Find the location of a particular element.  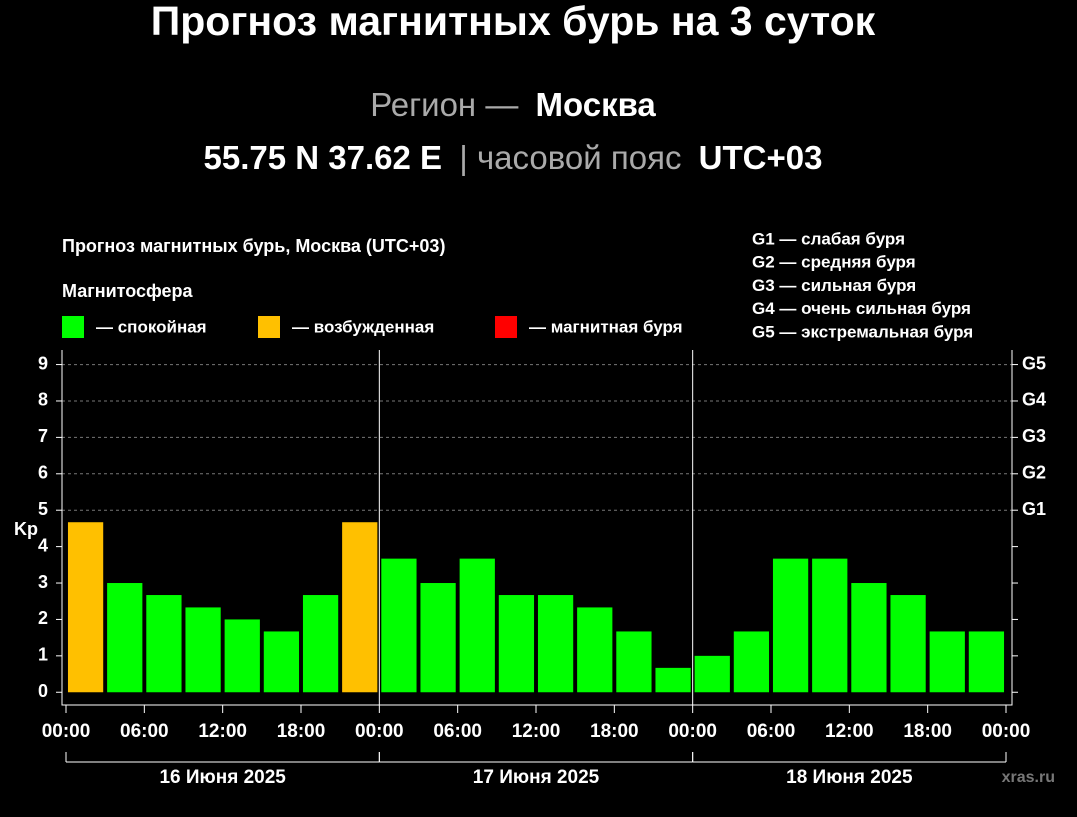

y-tick-label: 6 is located at coordinates (43, 473).